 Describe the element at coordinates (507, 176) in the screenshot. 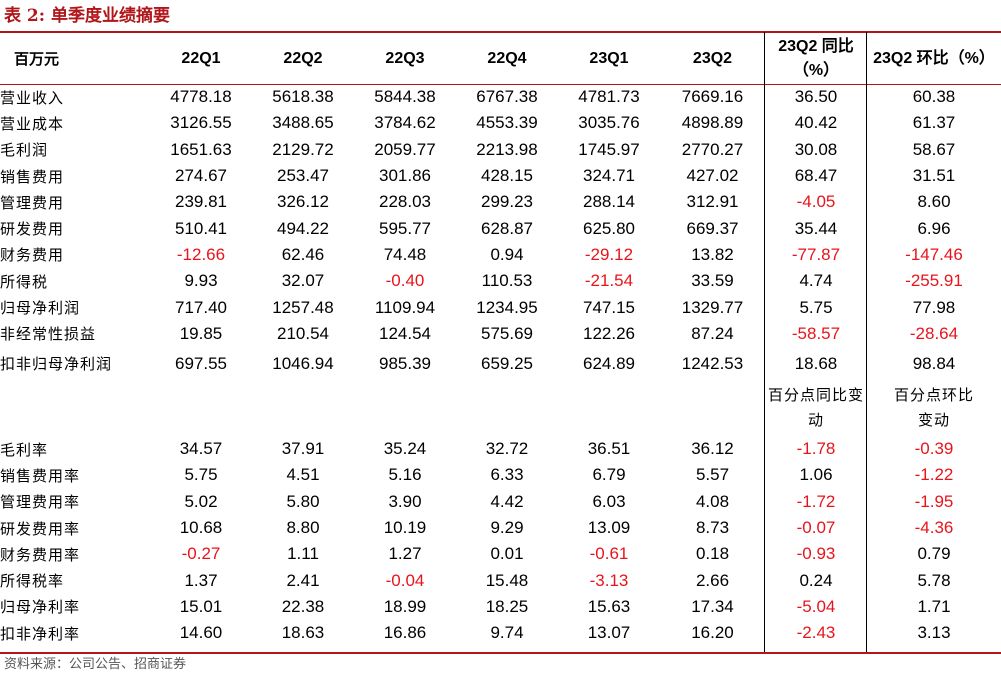

I see `table-cell: 428.15` at that location.